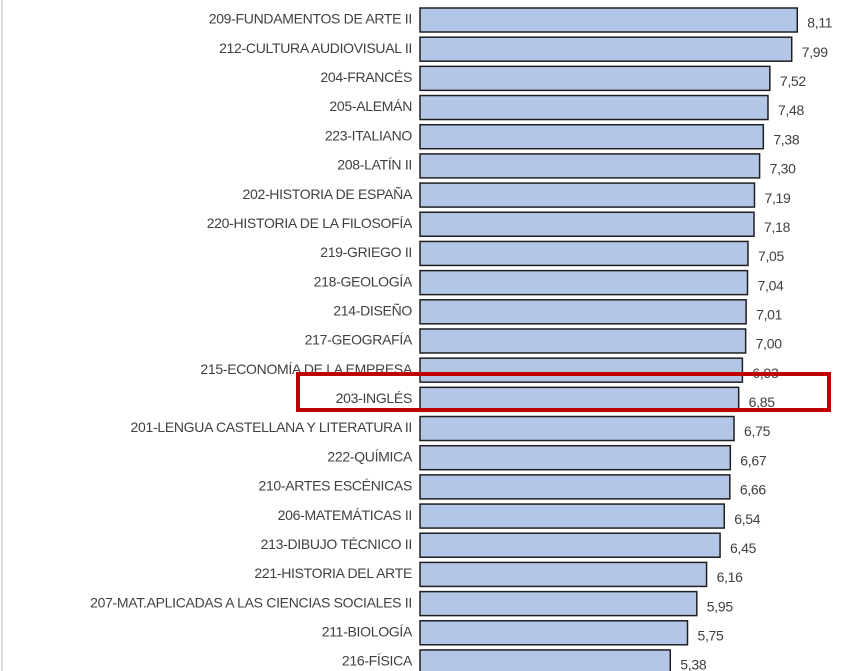 Image resolution: width=868 pixels, height=671 pixels. Describe the element at coordinates (820, 23) in the screenshot. I see `value-label: 8,11` at that location.